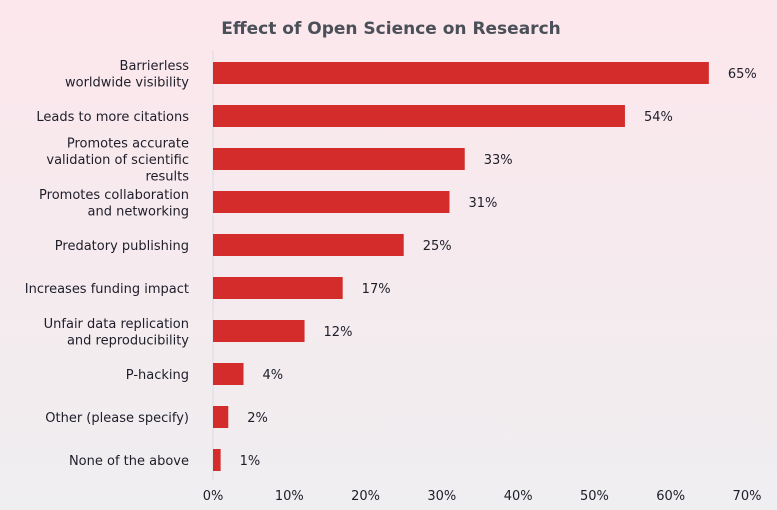 This screenshot has height=510, width=777. I want to click on category-label: P-hacking, so click(157, 375).